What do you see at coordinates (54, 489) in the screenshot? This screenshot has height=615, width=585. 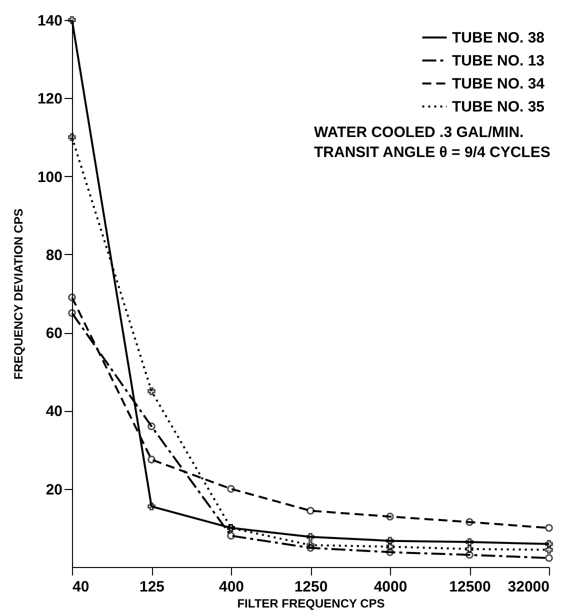 I see `y-tick-label: 20` at bounding box center [54, 489].